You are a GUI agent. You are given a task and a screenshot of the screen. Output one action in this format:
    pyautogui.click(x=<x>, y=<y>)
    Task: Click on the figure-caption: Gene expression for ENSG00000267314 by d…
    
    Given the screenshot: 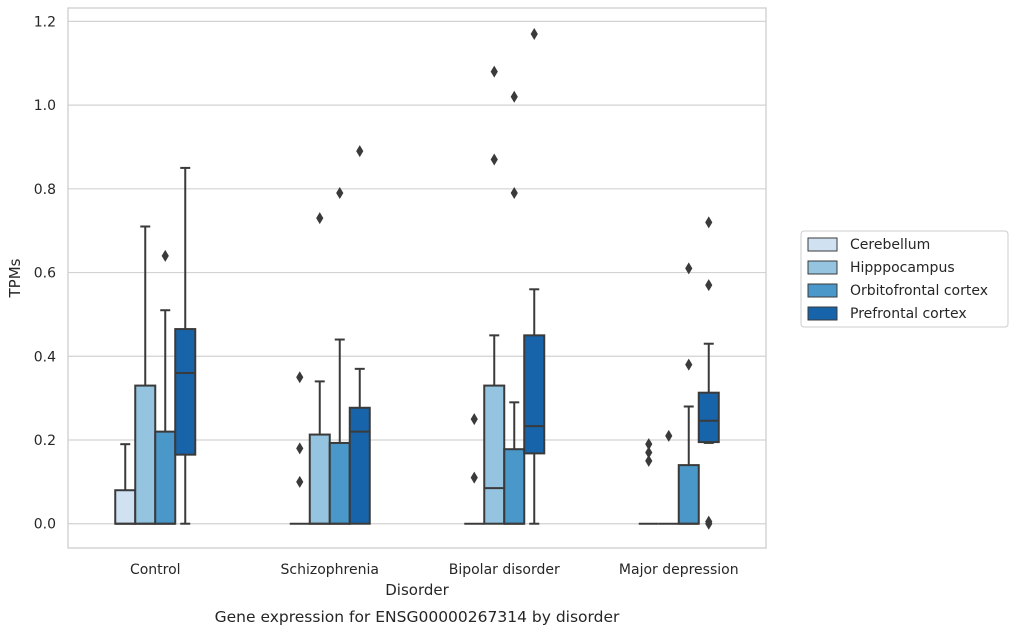 What is the action you would take?
    pyautogui.click(x=417, y=617)
    